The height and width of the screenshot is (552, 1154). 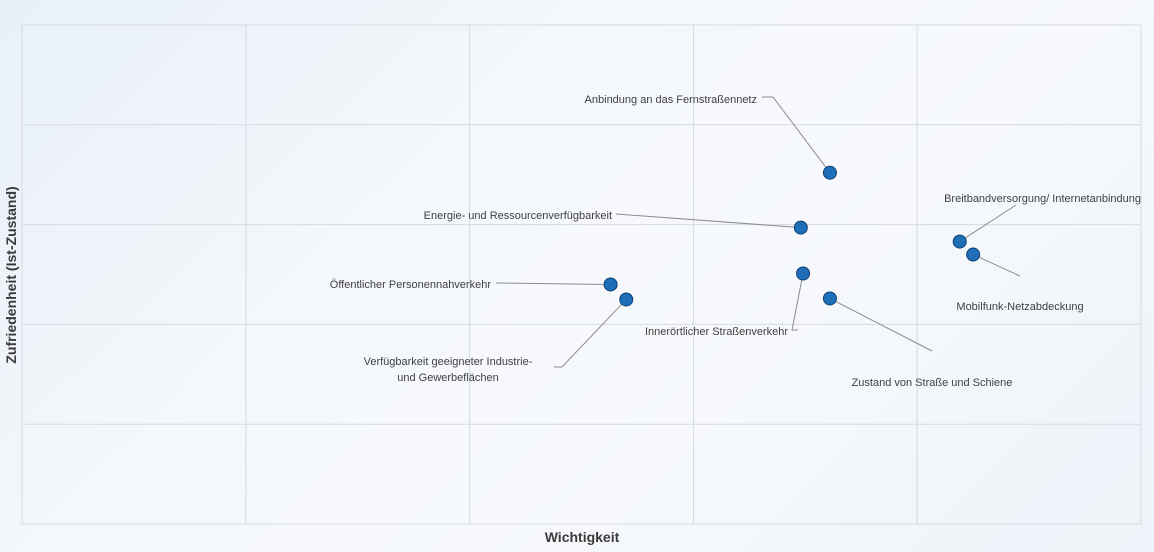 What do you see at coordinates (1042, 199) in the screenshot?
I see `point-label: Breitbandversorgung/ Internetanbindung` at bounding box center [1042, 199].